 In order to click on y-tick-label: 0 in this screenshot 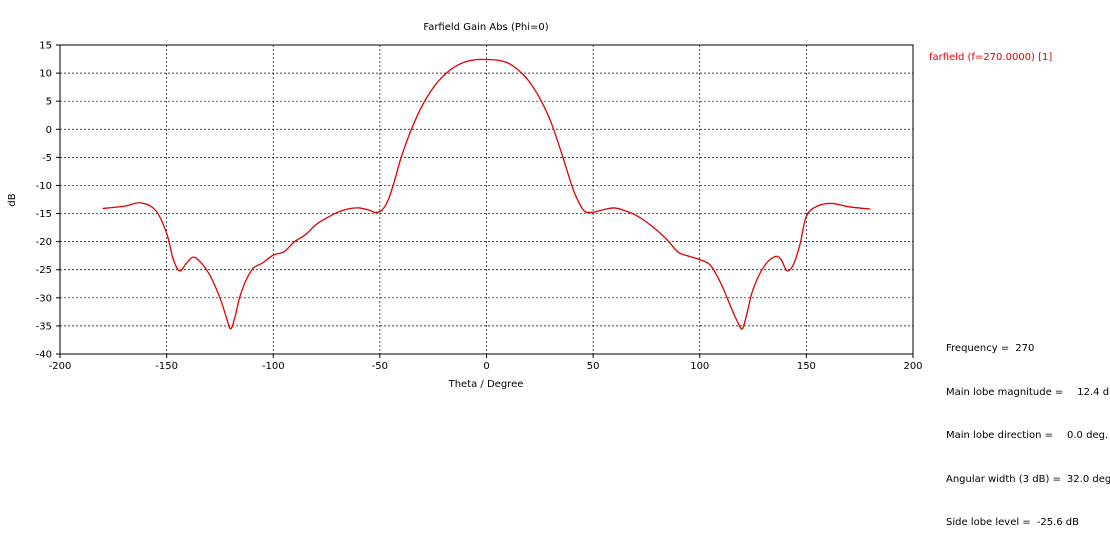, I will do `click(49, 130)`.